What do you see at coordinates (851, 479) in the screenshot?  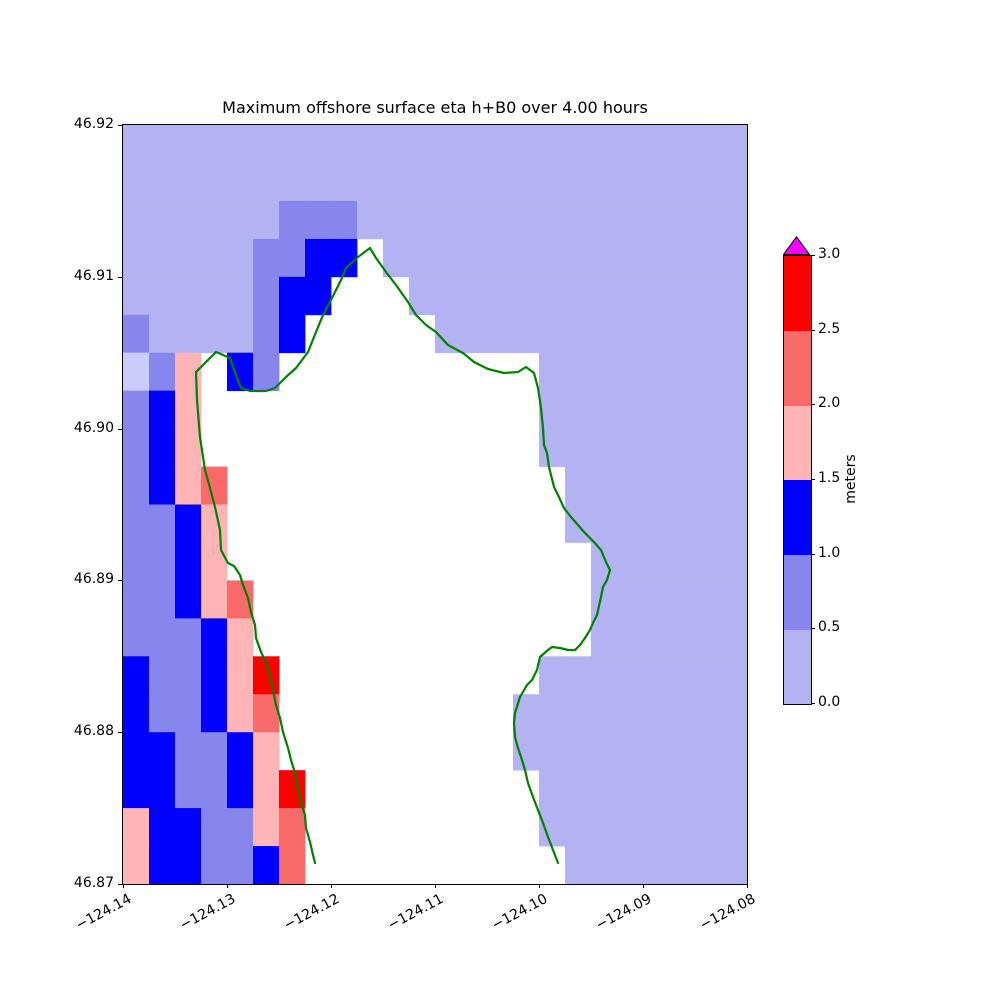 I see `colorbar-axis-label: meters` at bounding box center [851, 479].